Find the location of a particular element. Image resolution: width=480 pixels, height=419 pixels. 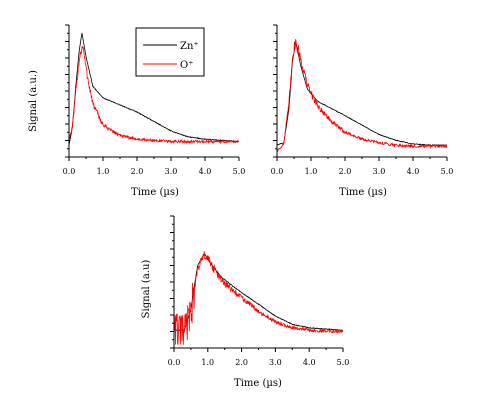

legend: Zn⁺ O⁺ is located at coordinates (170, 52).